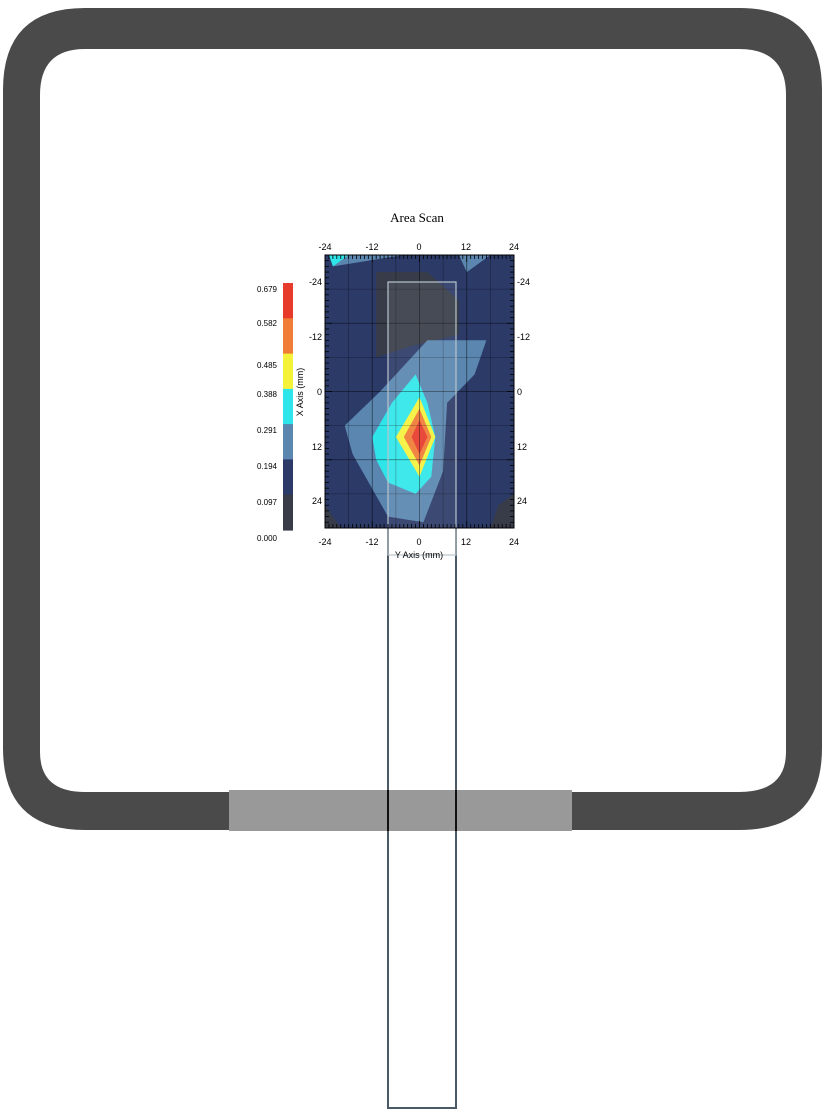 The image size is (824, 1115). I want to click on x-tick-top: 24, so click(514, 247).